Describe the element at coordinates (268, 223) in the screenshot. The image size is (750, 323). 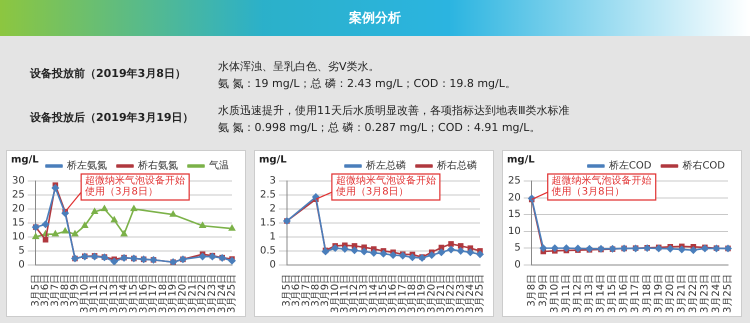
I see `y-tick-label: 1.5` at that location.